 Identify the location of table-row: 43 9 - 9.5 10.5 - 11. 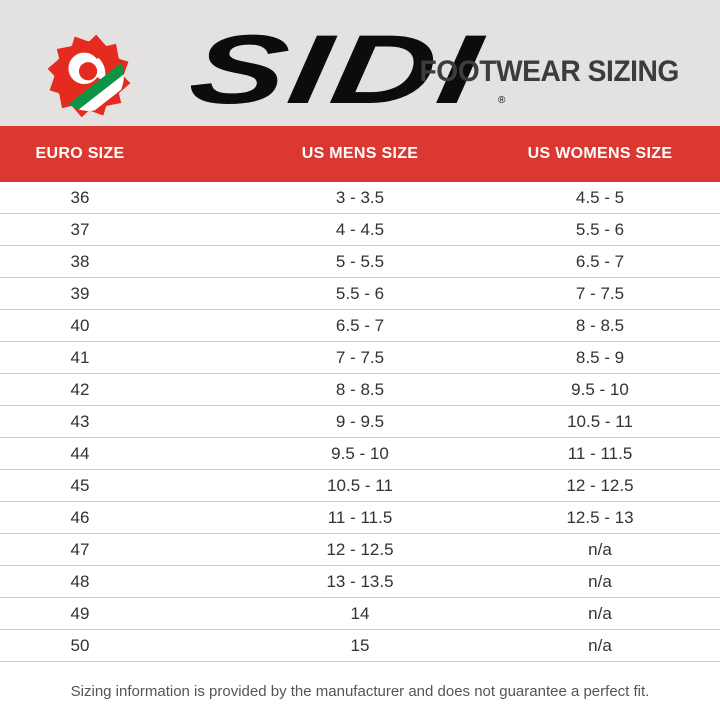
(360, 422).